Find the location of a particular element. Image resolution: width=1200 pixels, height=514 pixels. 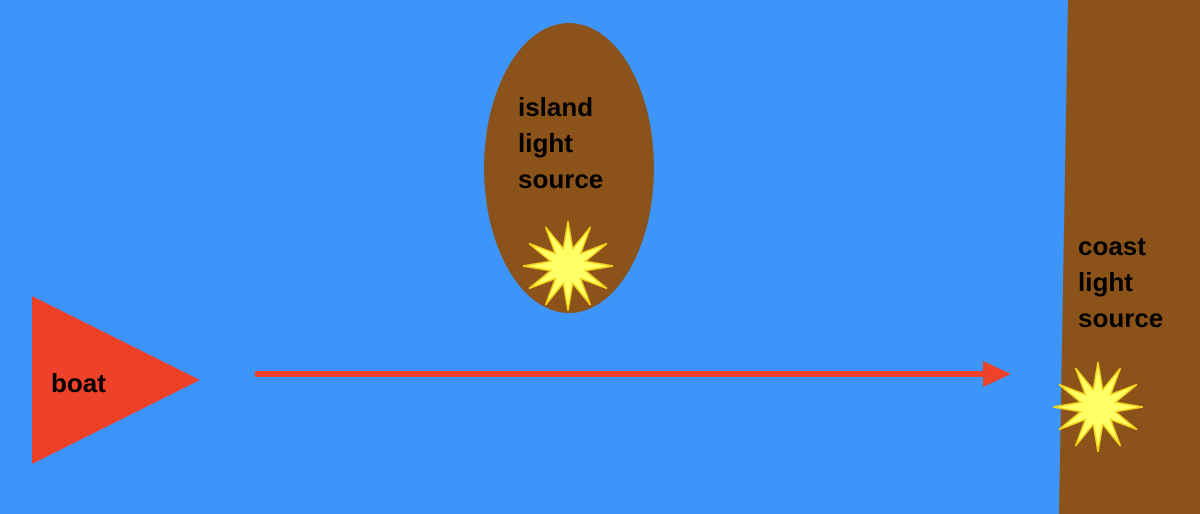

boat-shape is located at coordinates (116, 380).